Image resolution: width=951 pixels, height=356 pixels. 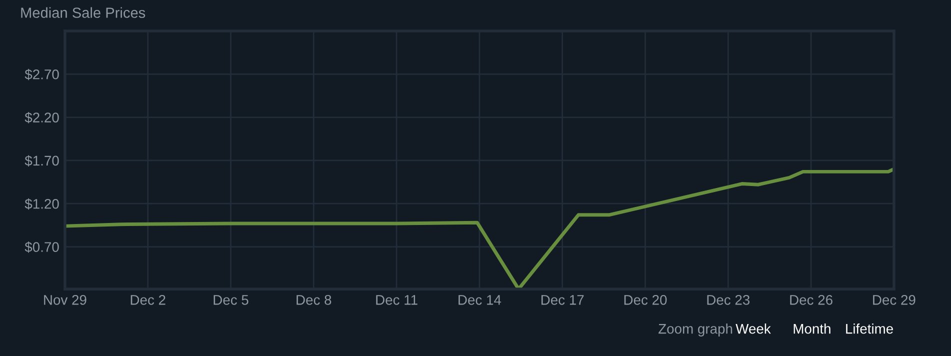 I want to click on text: Zoom graph, so click(x=695, y=330).